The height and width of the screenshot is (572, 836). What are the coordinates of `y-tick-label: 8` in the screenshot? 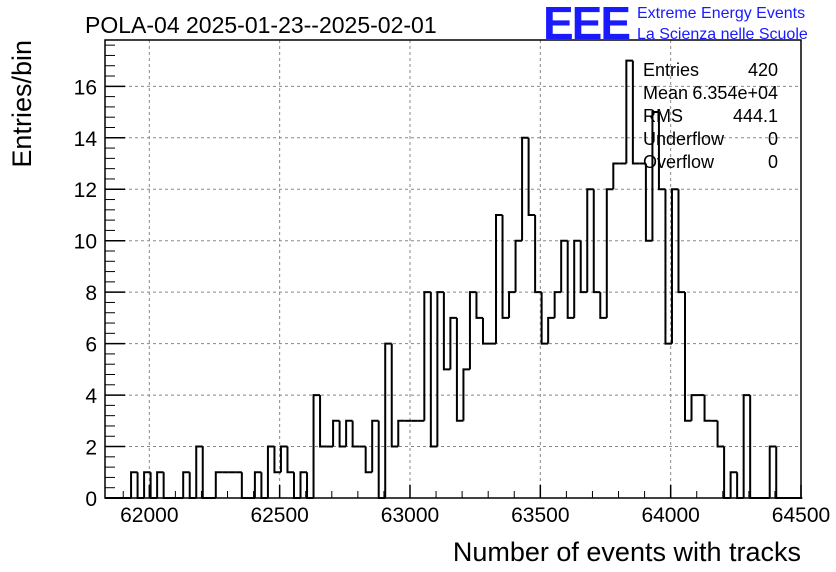 It's located at (91, 293).